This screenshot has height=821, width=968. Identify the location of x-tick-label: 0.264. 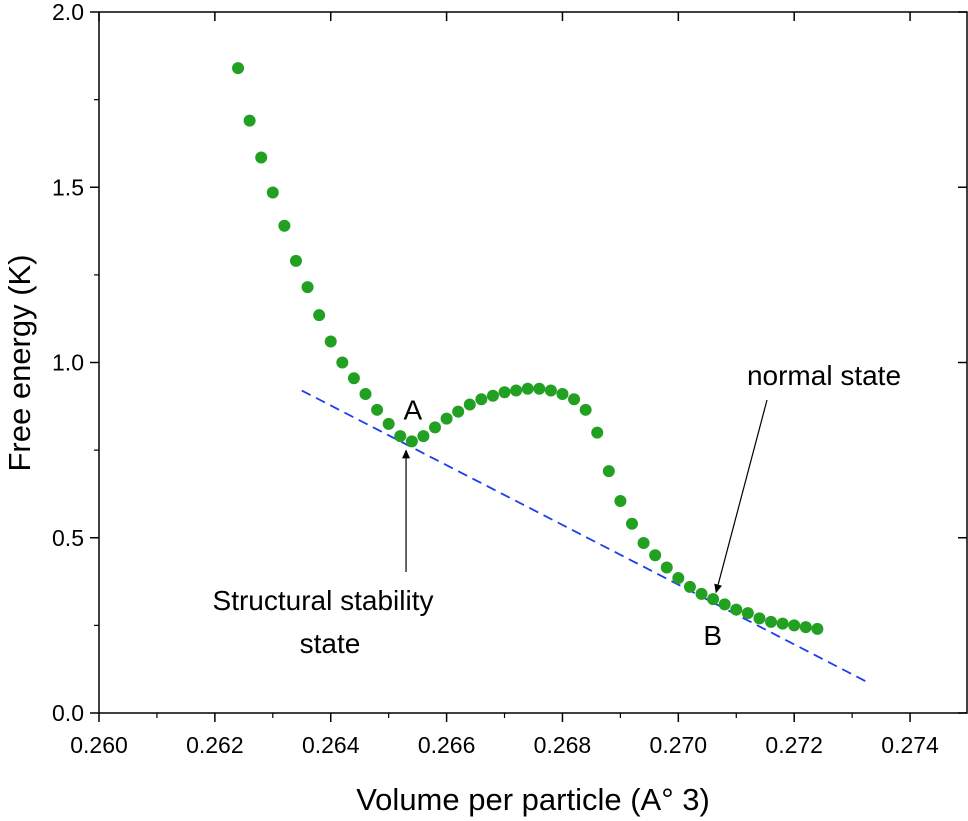
(331, 745).